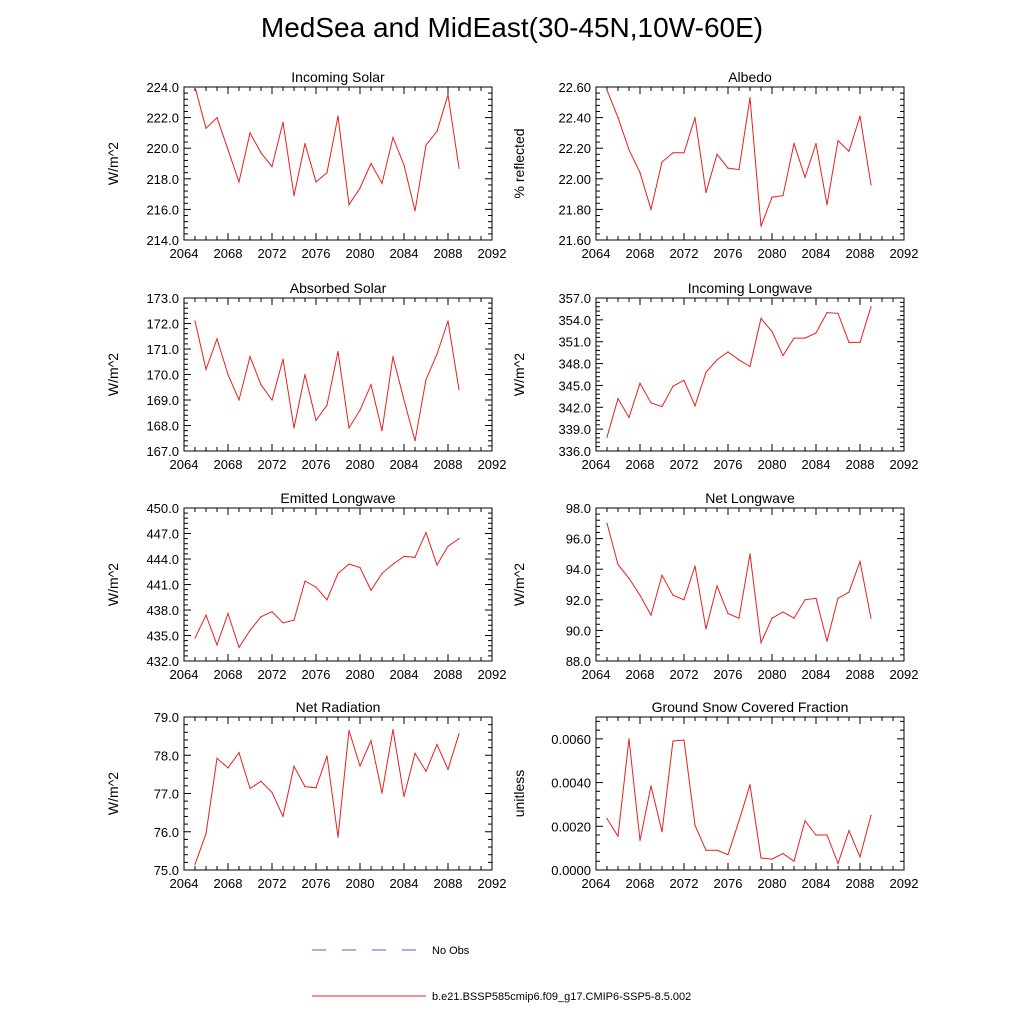 This screenshot has height=1024, width=1024. What do you see at coordinates (162, 636) in the screenshot?
I see `y-tick-label: 435.0` at bounding box center [162, 636].